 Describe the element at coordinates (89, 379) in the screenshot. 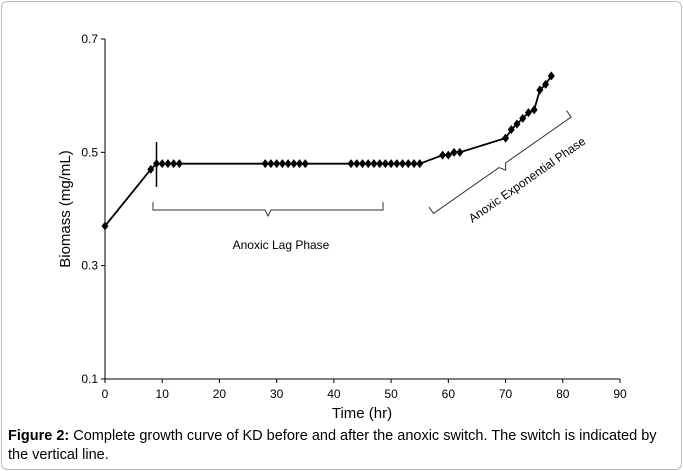

I see `y-tick-label: 0.1` at that location.